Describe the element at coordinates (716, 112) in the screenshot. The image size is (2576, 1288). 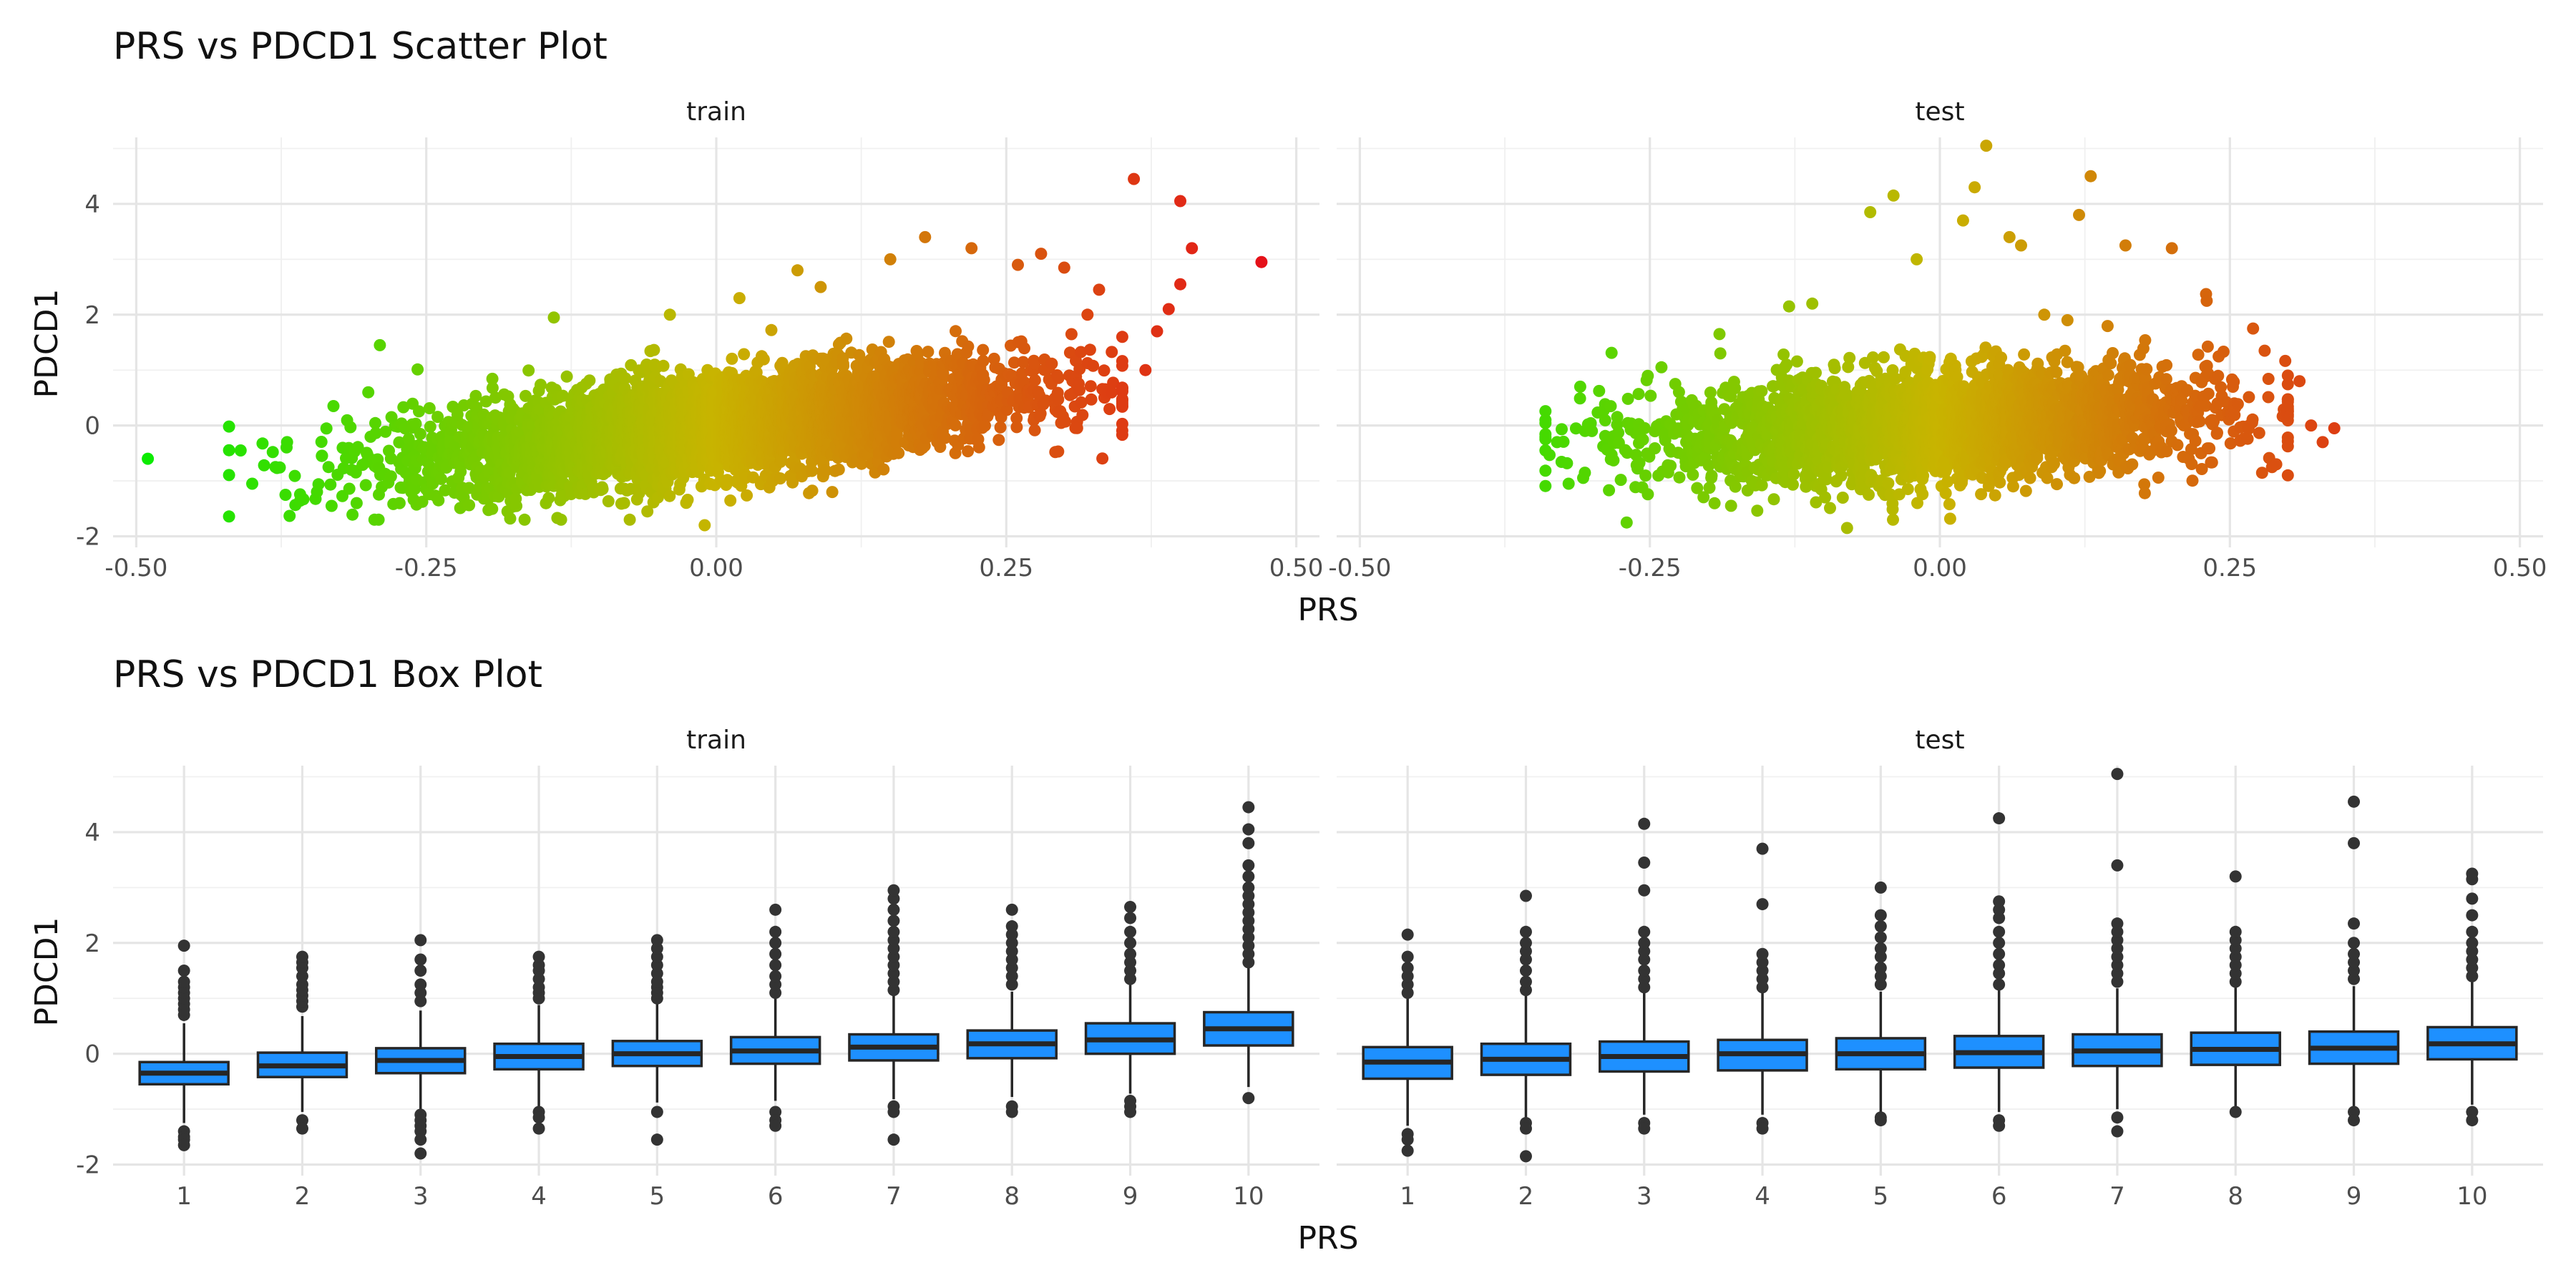
I see `scatter-strip-train: train` at that location.